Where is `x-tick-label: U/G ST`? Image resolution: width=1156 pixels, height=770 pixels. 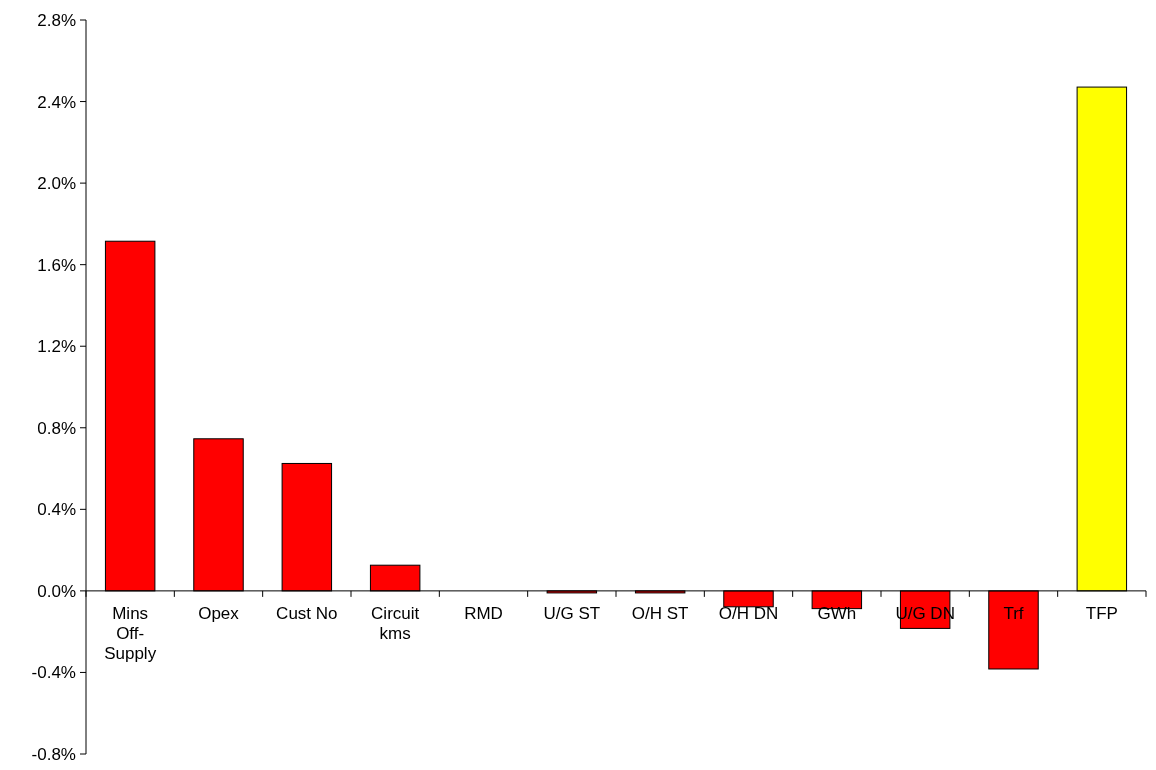
x-tick-label: U/G ST is located at coordinates (572, 613).